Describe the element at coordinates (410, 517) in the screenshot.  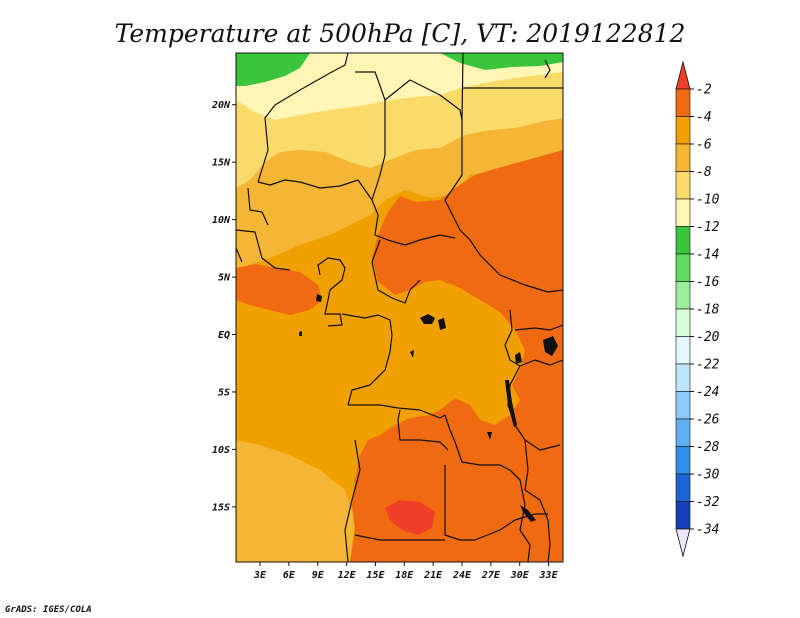
I see `field-region-minus2` at that location.